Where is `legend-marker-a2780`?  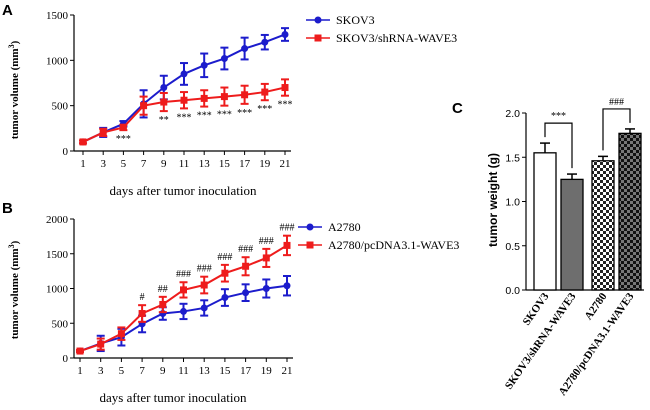 legend-marker-a2780 is located at coordinates (310, 227).